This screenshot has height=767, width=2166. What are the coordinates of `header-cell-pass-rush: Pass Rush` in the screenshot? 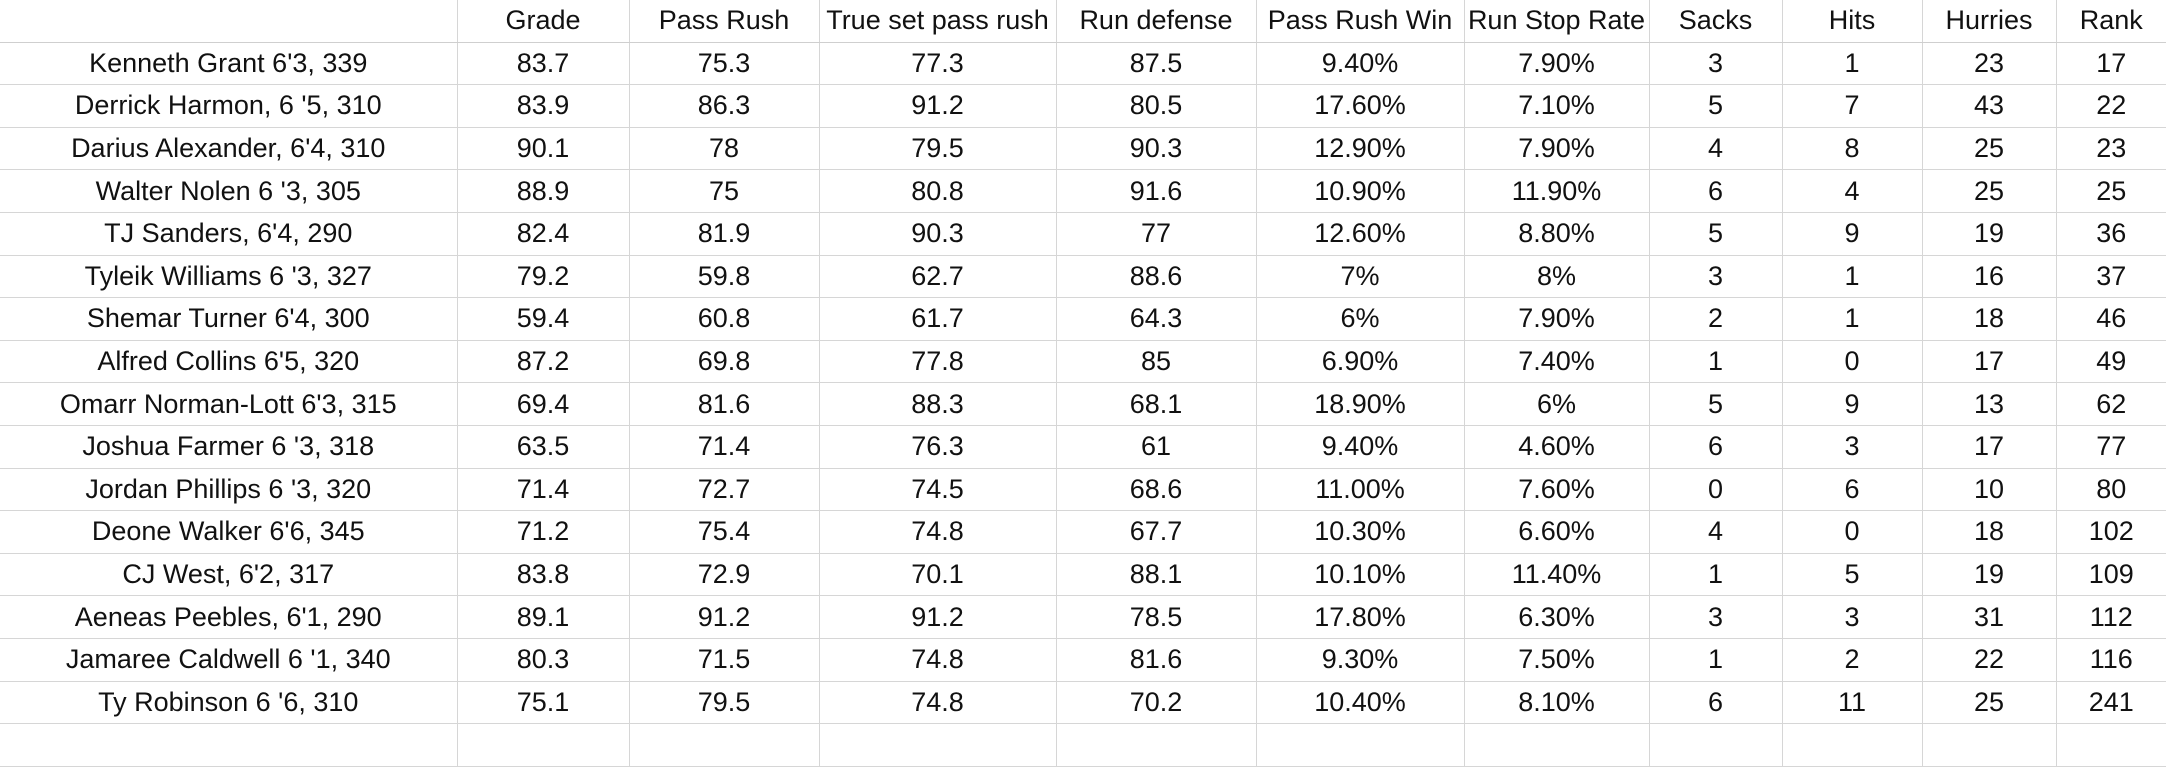 It's located at (724, 21).